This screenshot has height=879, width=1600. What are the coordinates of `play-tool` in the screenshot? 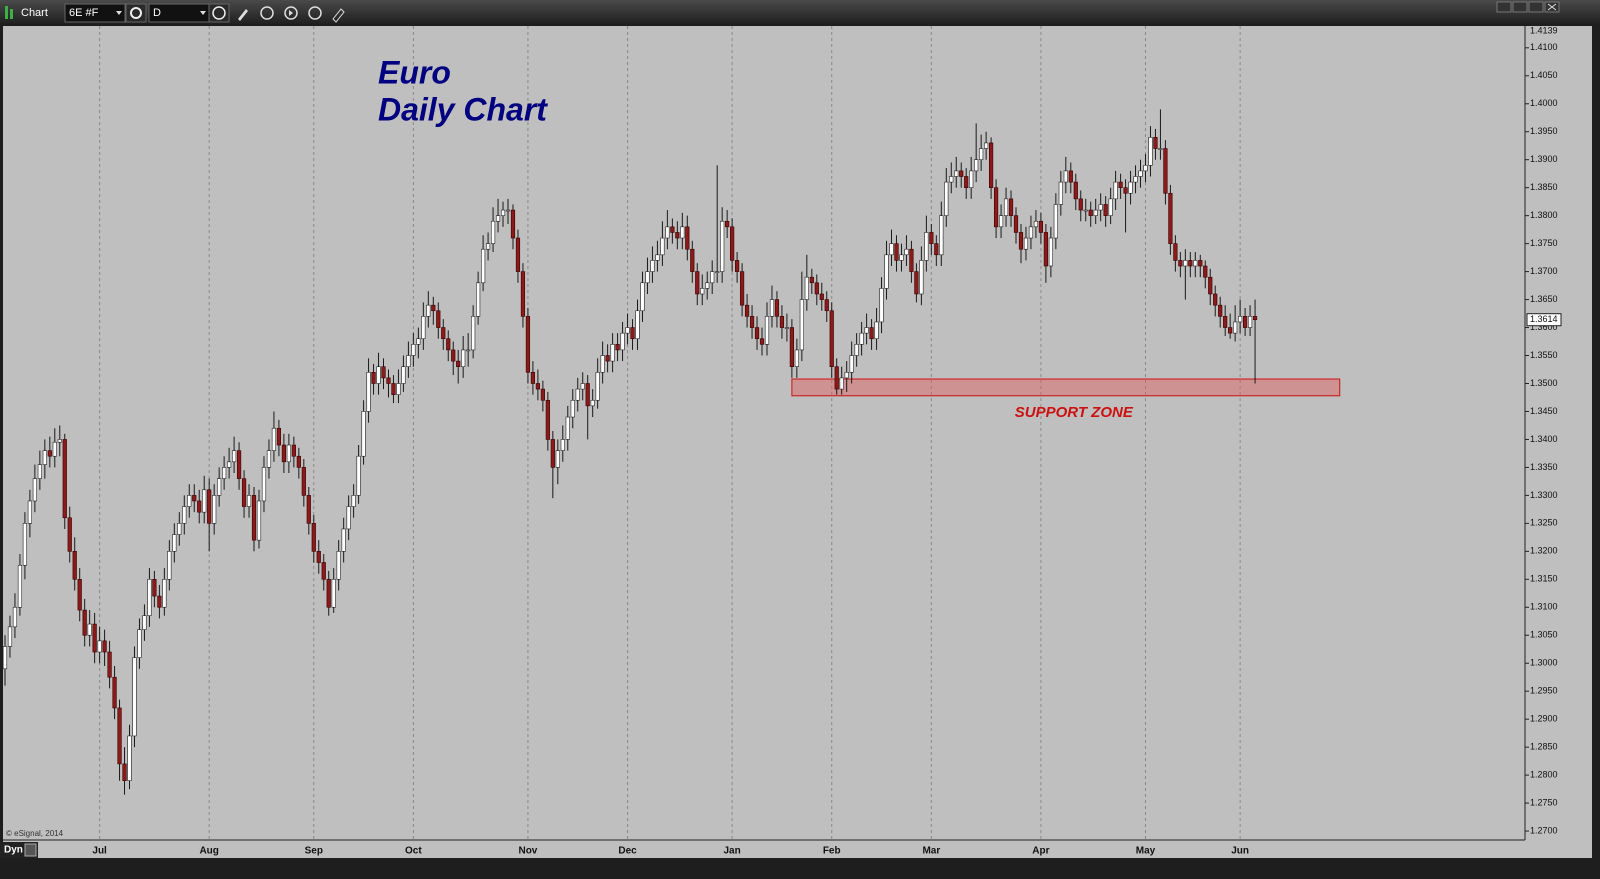 It's located at (291, 13).